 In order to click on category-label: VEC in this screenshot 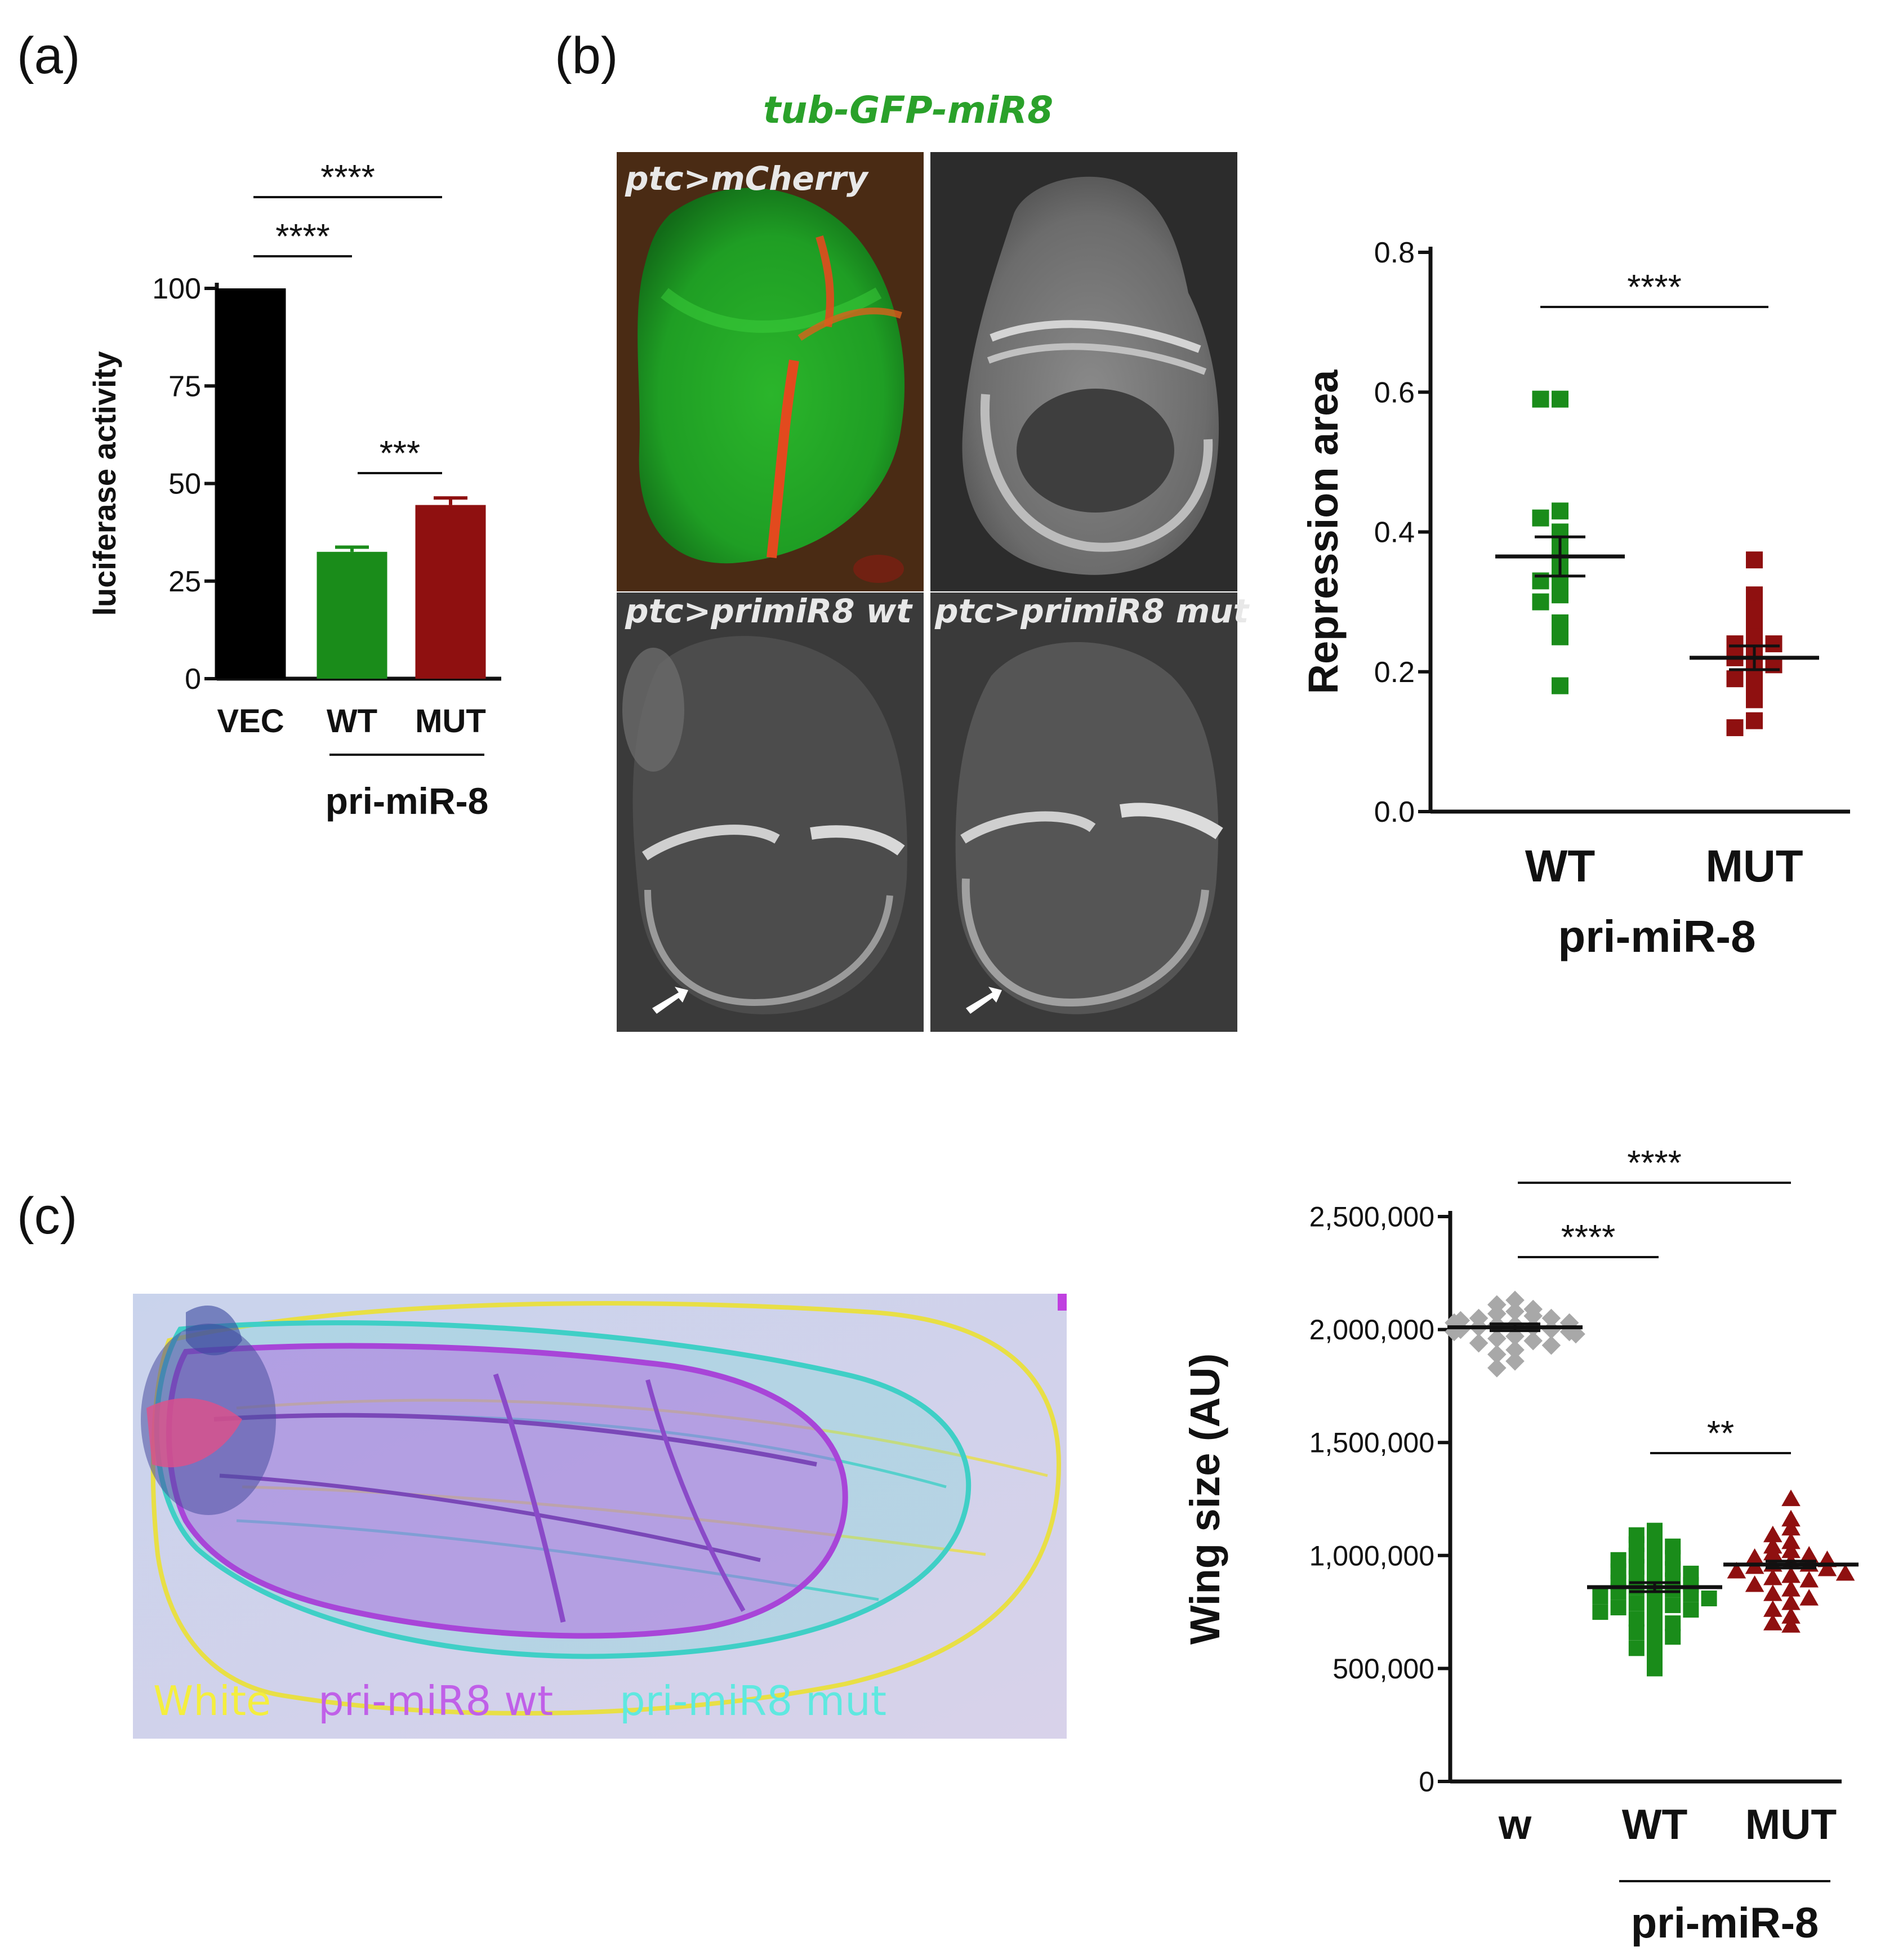, I will do `click(250, 721)`.